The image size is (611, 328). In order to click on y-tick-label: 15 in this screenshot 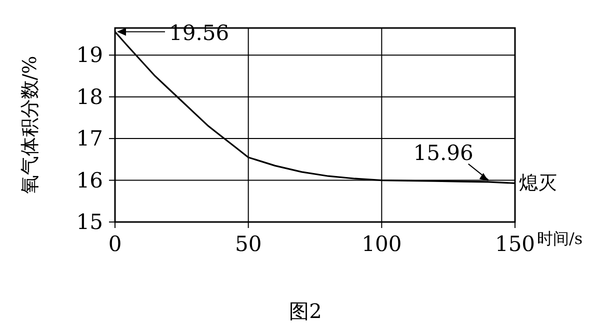, I will do `click(89, 222)`.